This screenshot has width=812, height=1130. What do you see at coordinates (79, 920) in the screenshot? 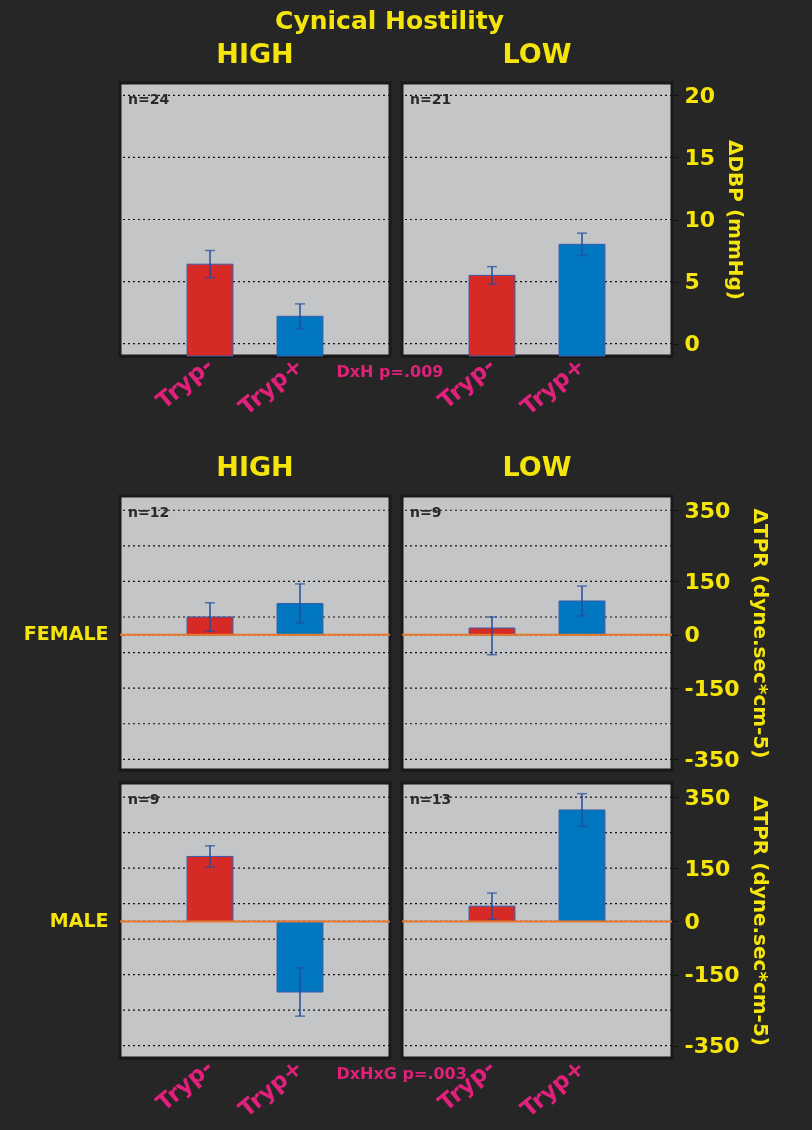
I see `y-axis-title: MALE` at bounding box center [79, 920].